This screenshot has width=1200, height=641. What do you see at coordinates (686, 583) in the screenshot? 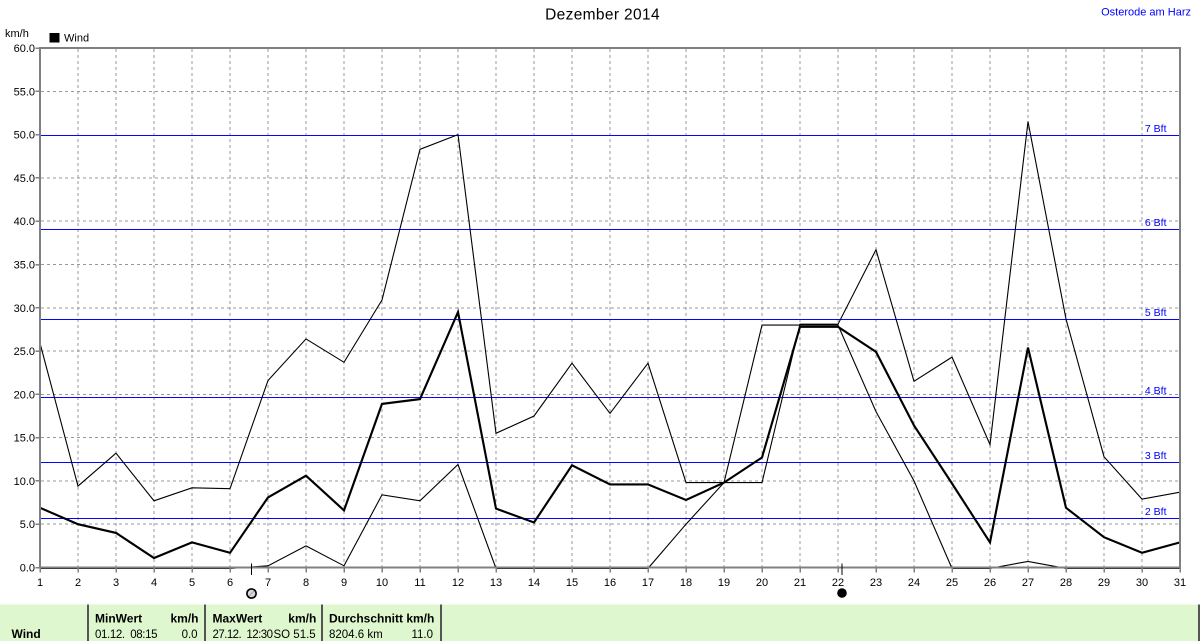
I see `svg-text: 18` at bounding box center [686, 583].